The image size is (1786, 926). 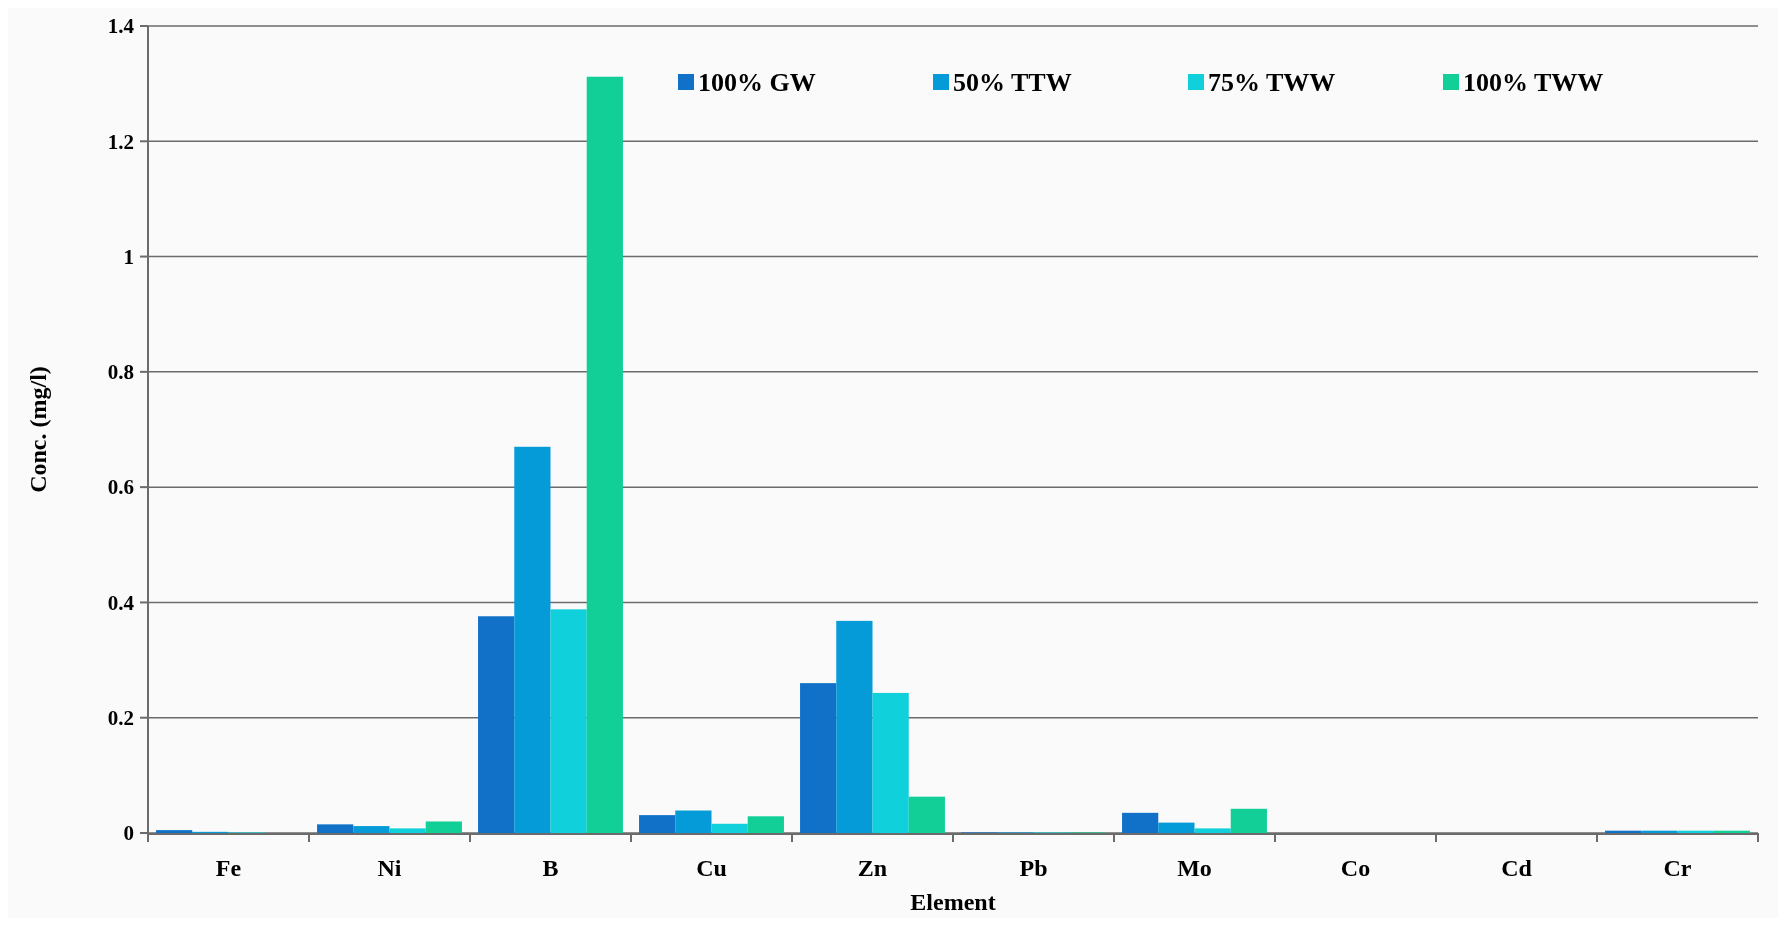 What do you see at coordinates (953, 902) in the screenshot?
I see `x-axis-title: Element` at bounding box center [953, 902].